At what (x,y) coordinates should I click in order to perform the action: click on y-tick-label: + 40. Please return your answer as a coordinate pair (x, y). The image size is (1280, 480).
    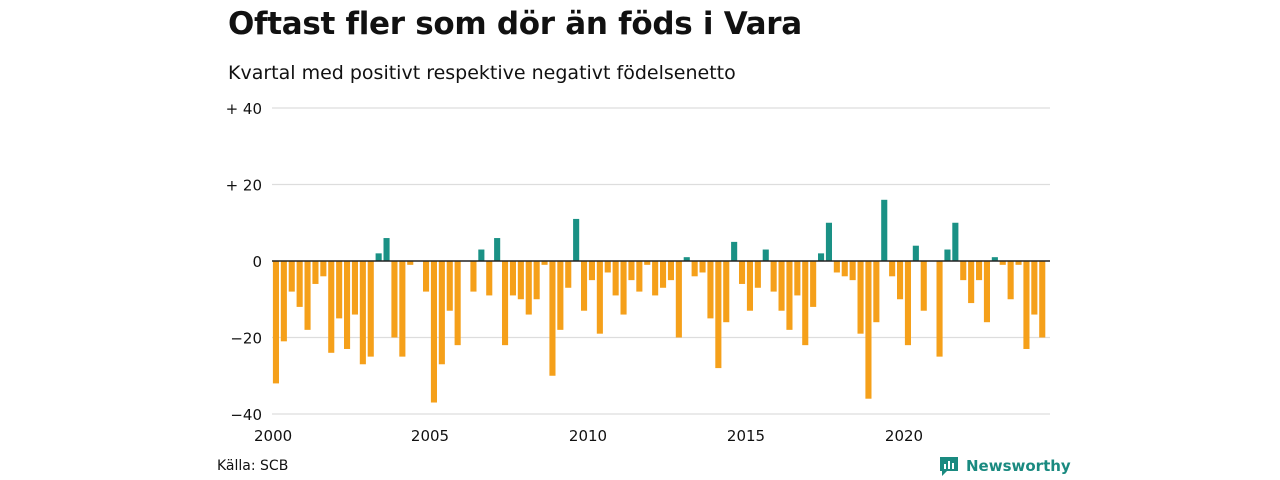
    Looking at the image, I should click on (244, 109).